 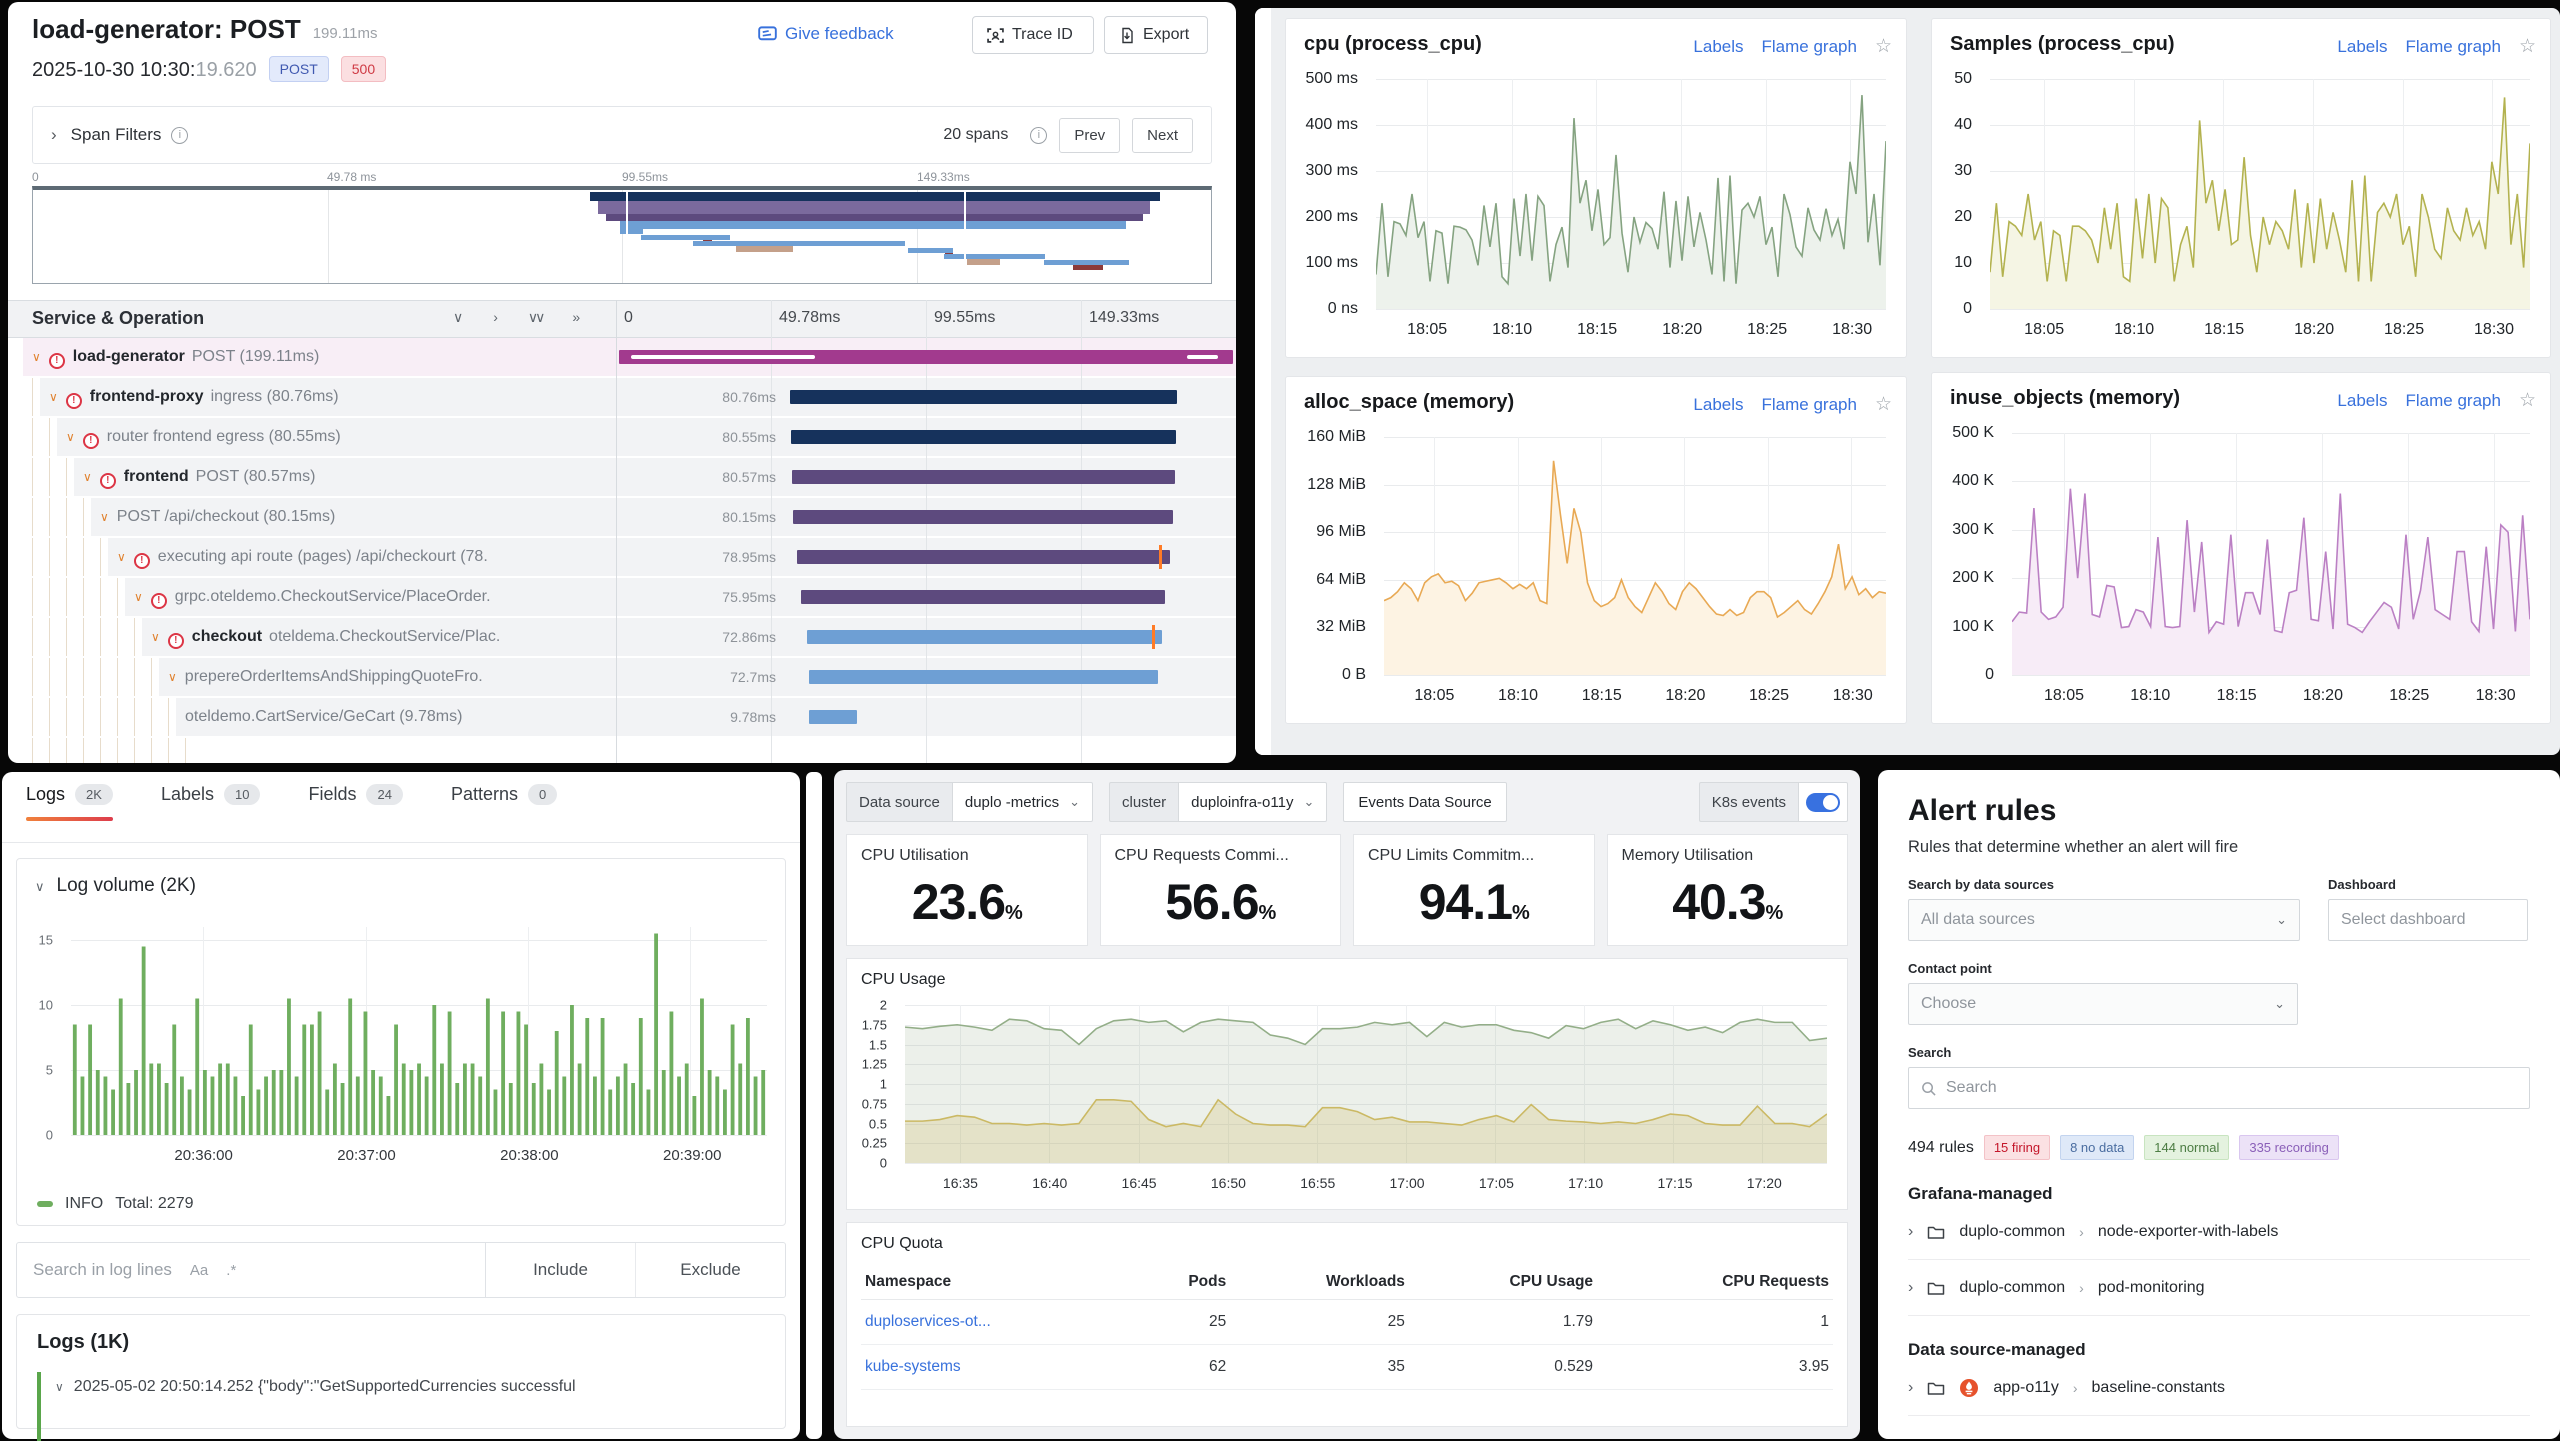 I want to click on tab-fields: Fields 24, so click(x=355, y=802).